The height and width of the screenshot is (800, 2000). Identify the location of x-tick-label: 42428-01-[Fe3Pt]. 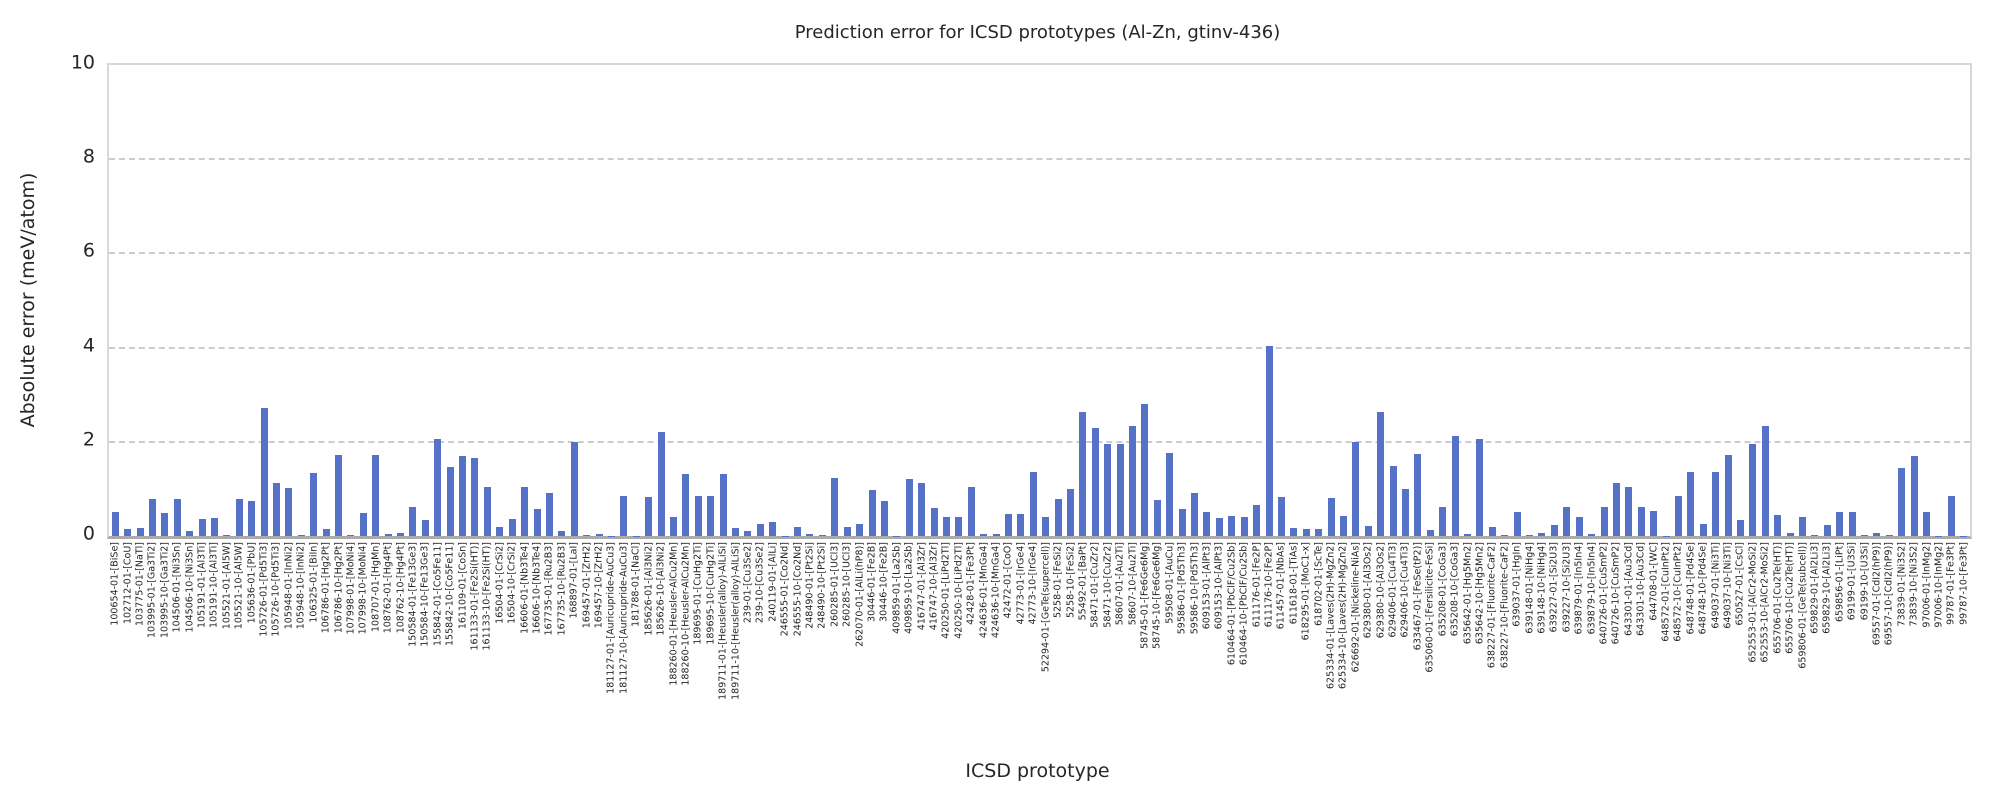
(971, 583).